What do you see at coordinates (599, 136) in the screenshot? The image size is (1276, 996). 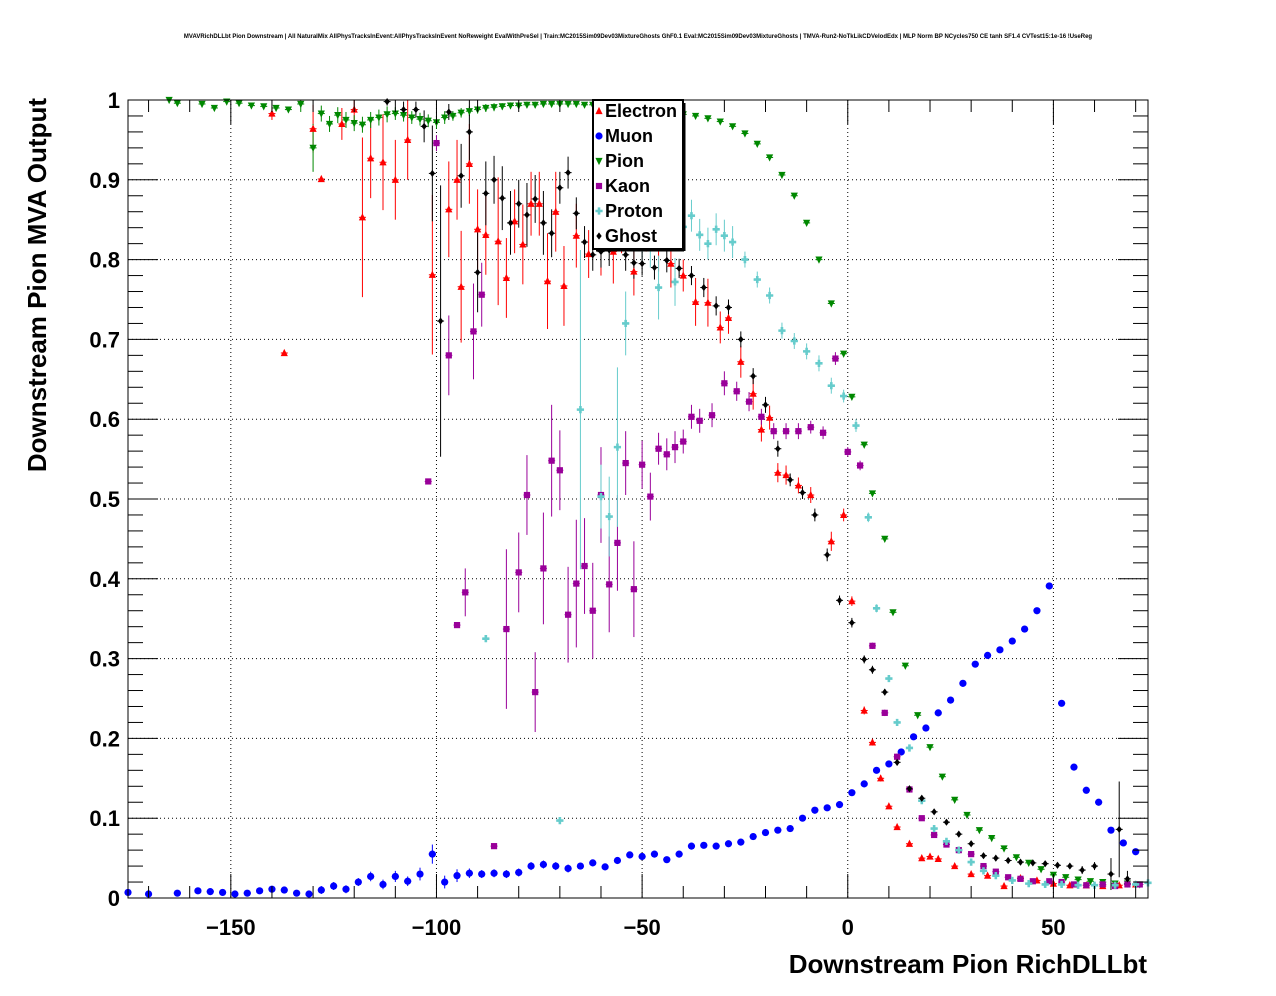 I see `legend-muon-marker` at bounding box center [599, 136].